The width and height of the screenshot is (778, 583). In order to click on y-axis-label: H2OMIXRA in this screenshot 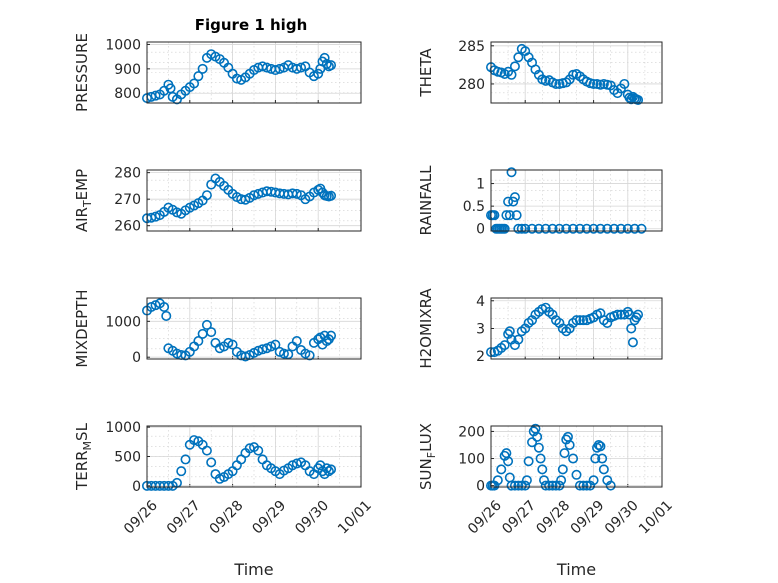, I will do `click(426, 328)`.